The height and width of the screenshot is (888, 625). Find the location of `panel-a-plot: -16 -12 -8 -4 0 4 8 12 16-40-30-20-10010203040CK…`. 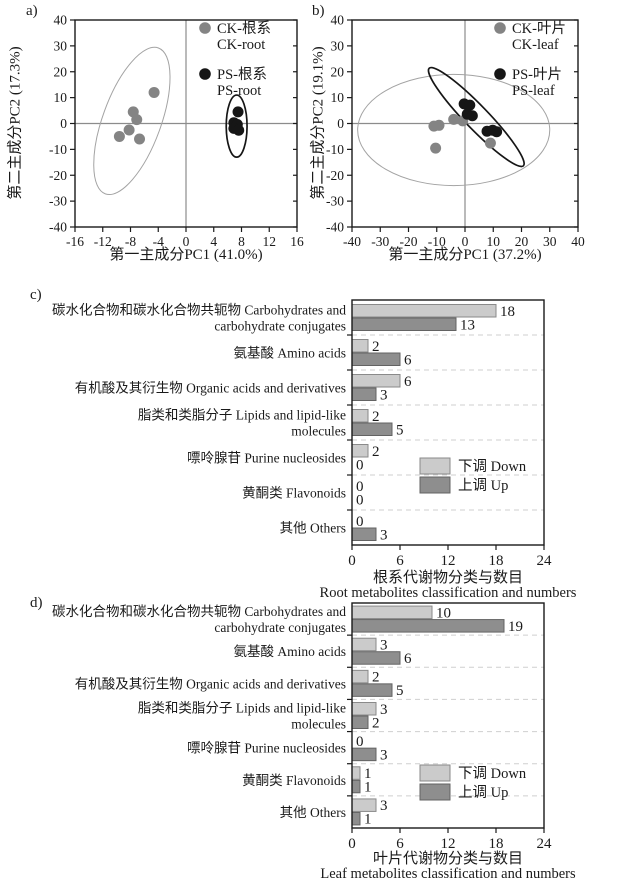

panel-a-plot: -16 -12 -8 -4 0 4 8 12 16-40-30-20-10010203040CK… is located at coordinates (176, 131).